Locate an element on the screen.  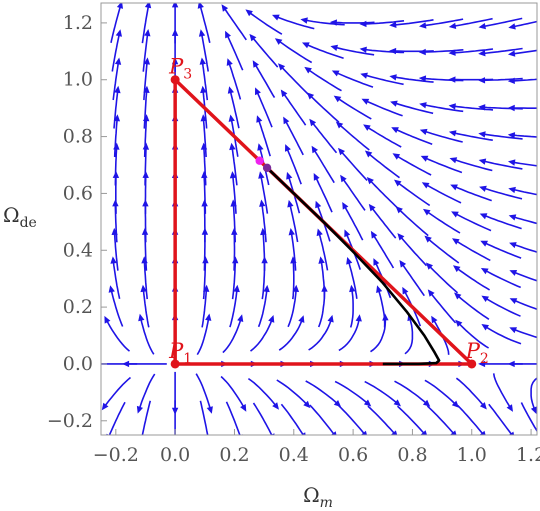
x-tick-label: 1.0 is located at coordinates (472, 455).